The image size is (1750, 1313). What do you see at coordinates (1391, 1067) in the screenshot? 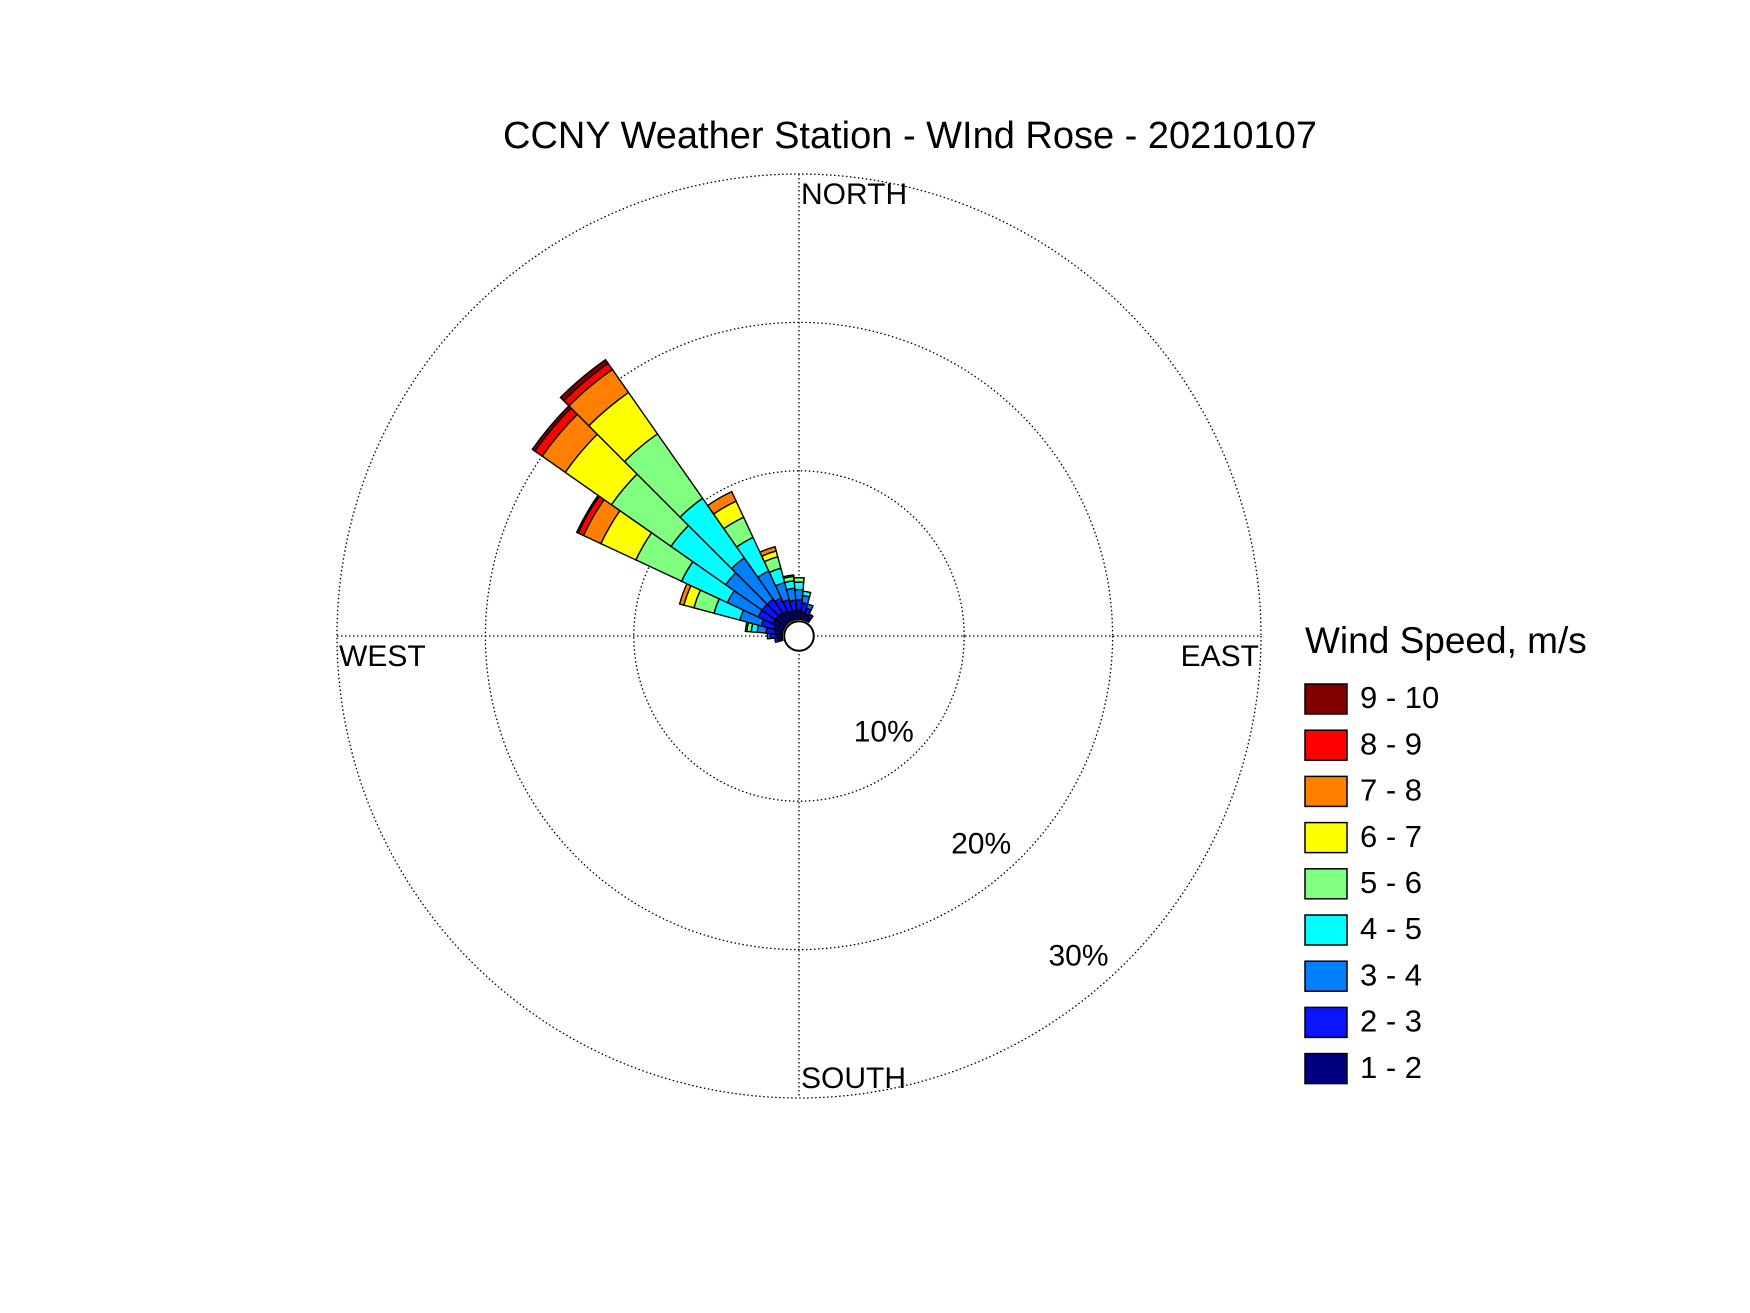
I see `legend-label: 1 - 2` at bounding box center [1391, 1067].